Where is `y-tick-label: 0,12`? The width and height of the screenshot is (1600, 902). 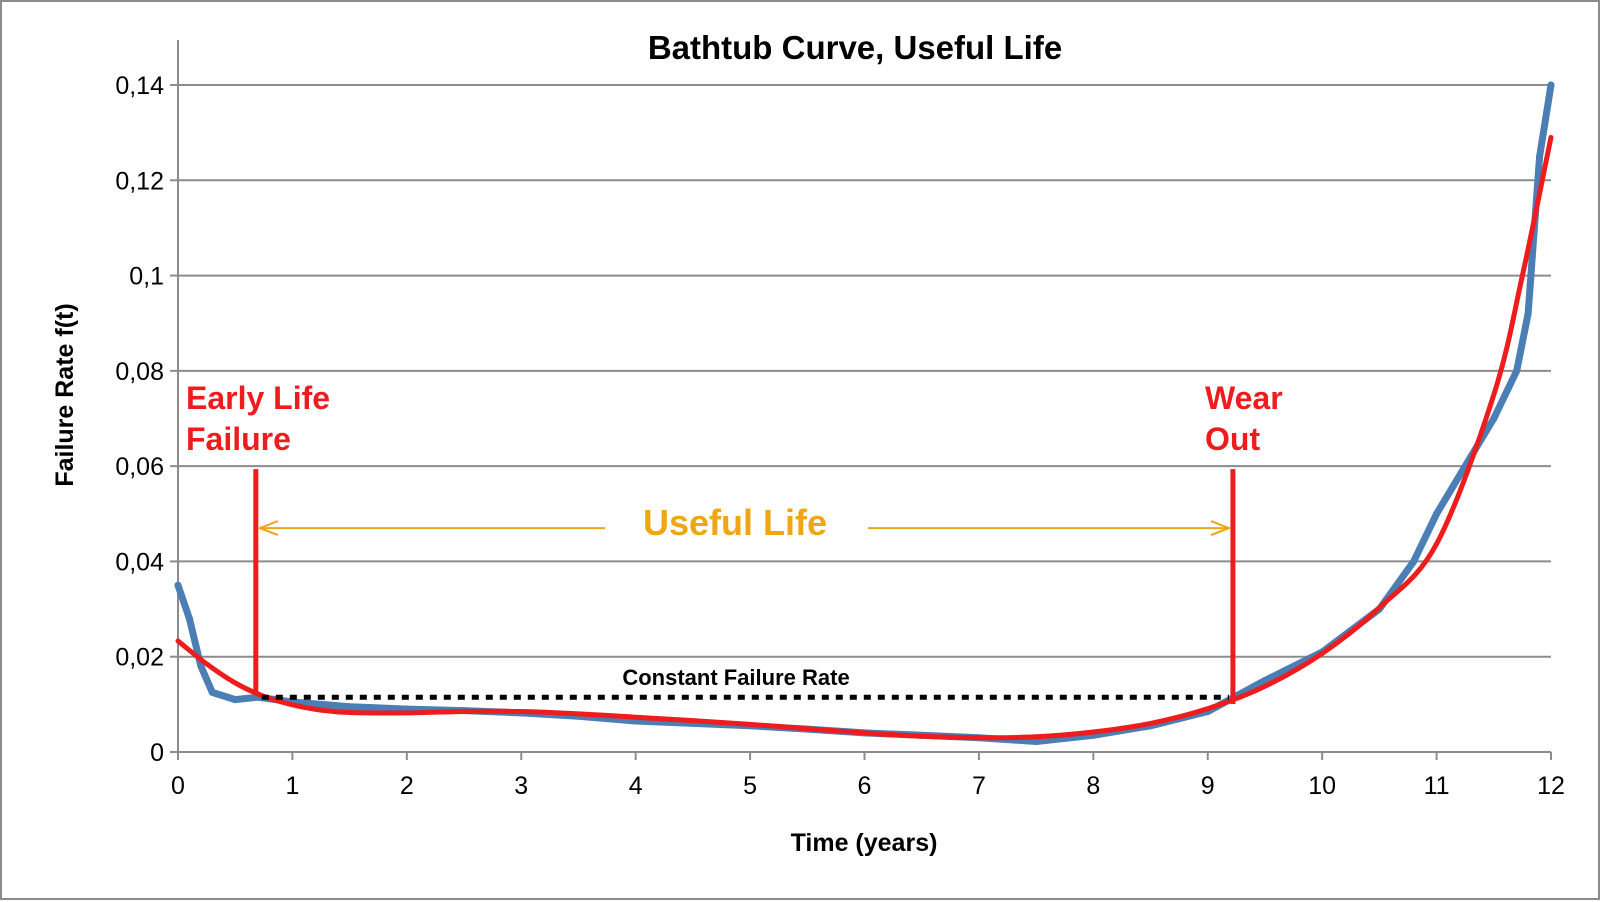 y-tick-label: 0,12 is located at coordinates (139, 181).